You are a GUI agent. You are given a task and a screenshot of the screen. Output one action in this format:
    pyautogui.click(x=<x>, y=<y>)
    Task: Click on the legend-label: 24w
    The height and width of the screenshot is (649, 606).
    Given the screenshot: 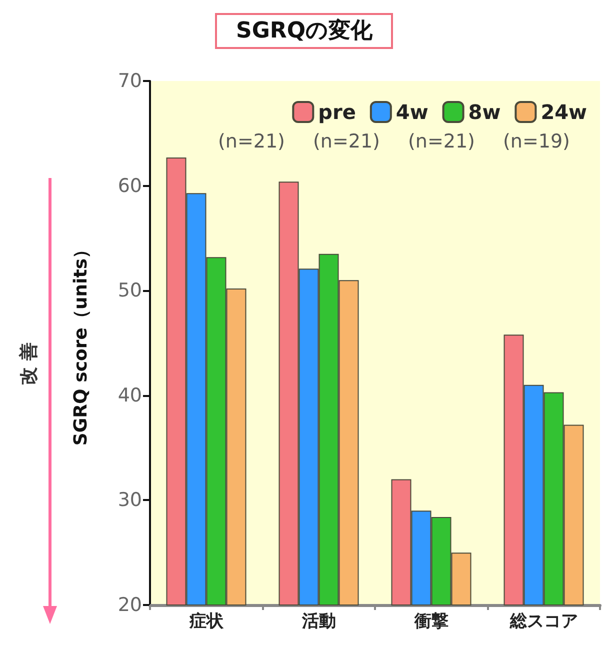 What is the action you would take?
    pyautogui.click(x=564, y=112)
    